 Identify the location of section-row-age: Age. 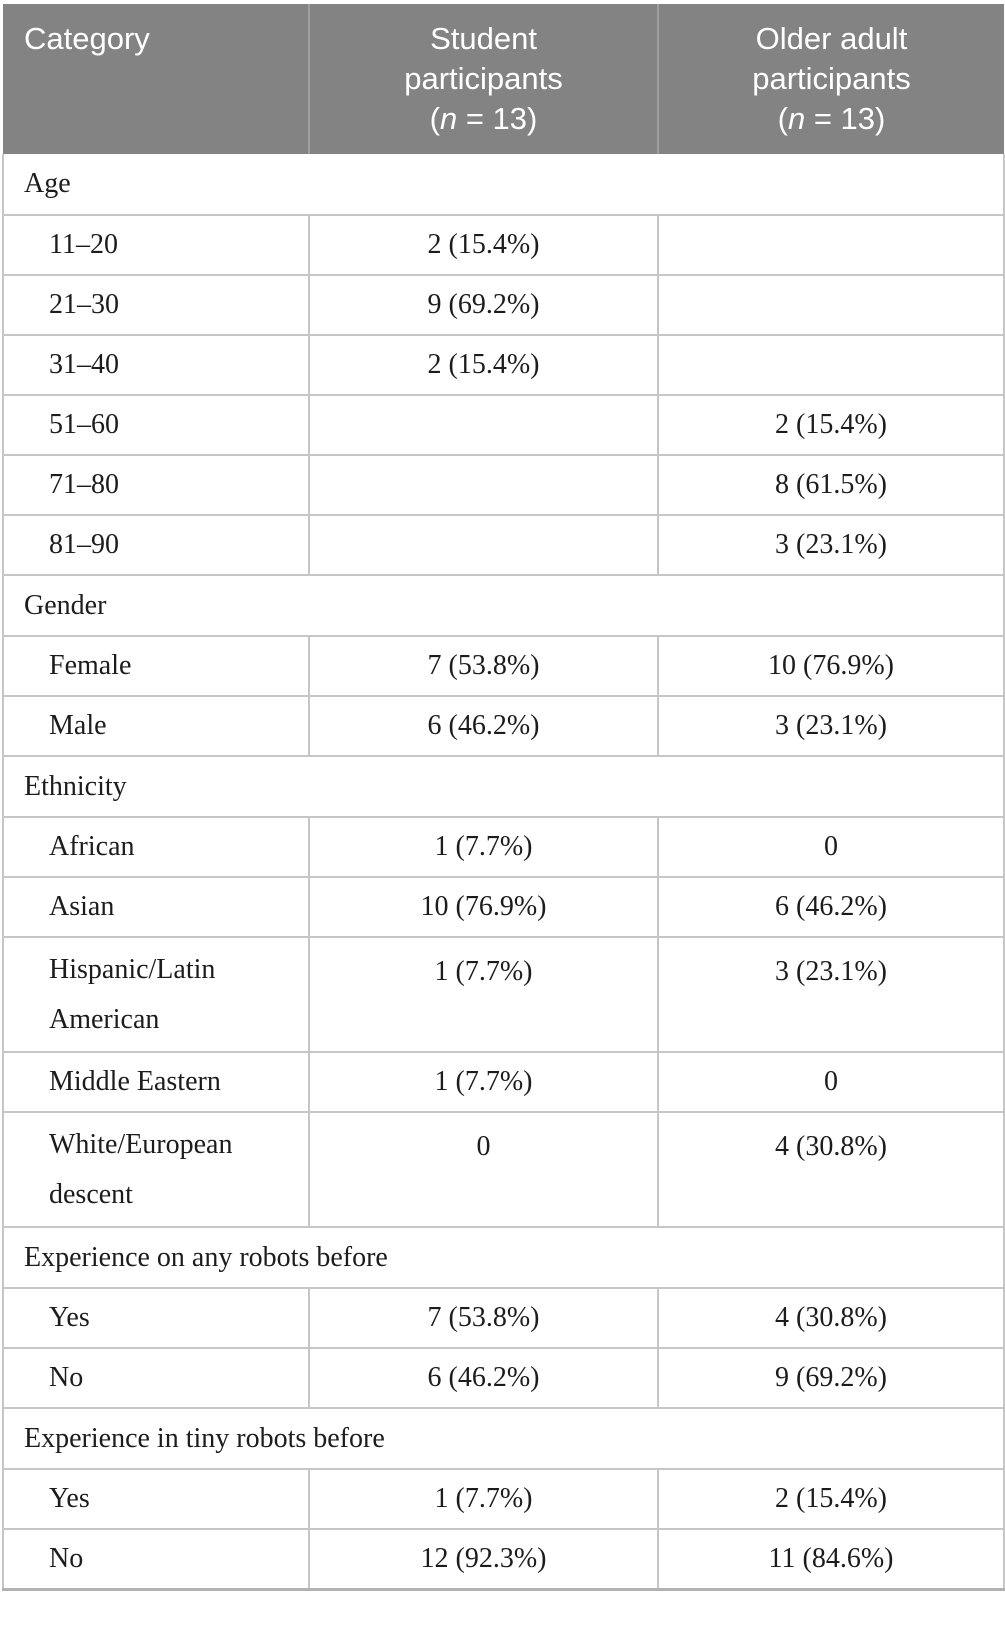
(503, 185).